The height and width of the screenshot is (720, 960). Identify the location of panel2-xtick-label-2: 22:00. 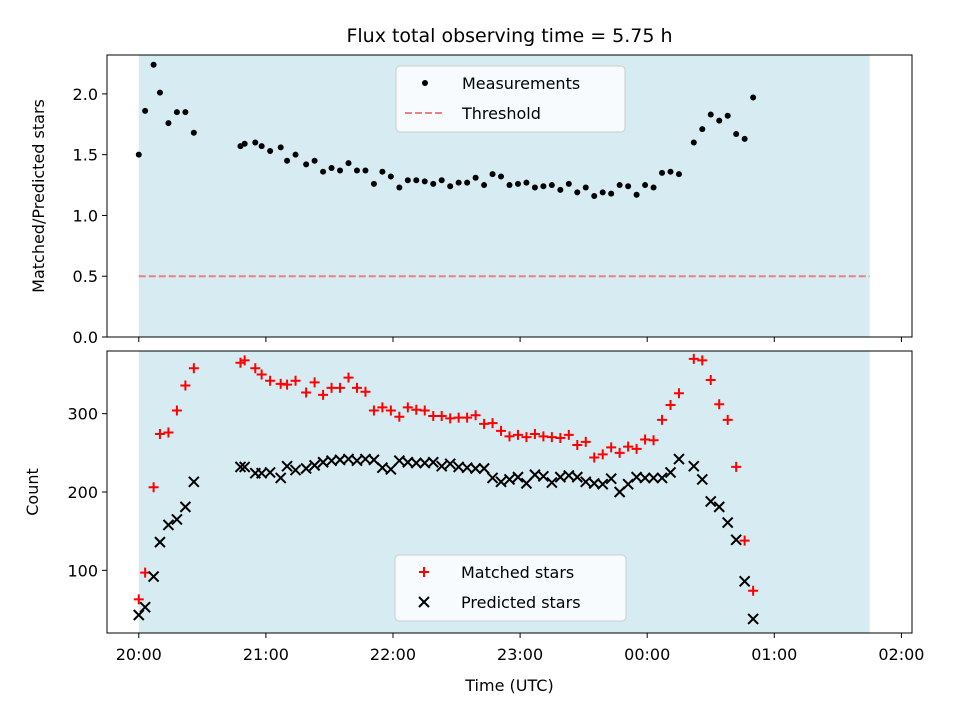
(393, 654).